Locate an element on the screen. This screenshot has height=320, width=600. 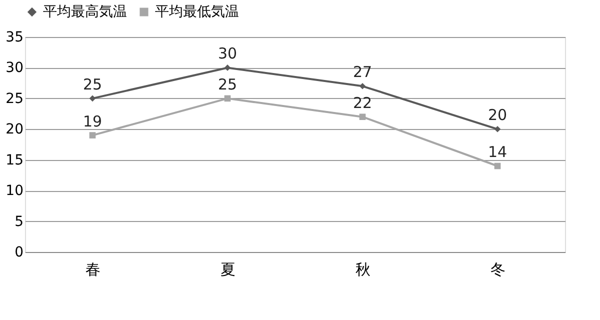
y-tick-label: 30 is located at coordinates (15, 68).